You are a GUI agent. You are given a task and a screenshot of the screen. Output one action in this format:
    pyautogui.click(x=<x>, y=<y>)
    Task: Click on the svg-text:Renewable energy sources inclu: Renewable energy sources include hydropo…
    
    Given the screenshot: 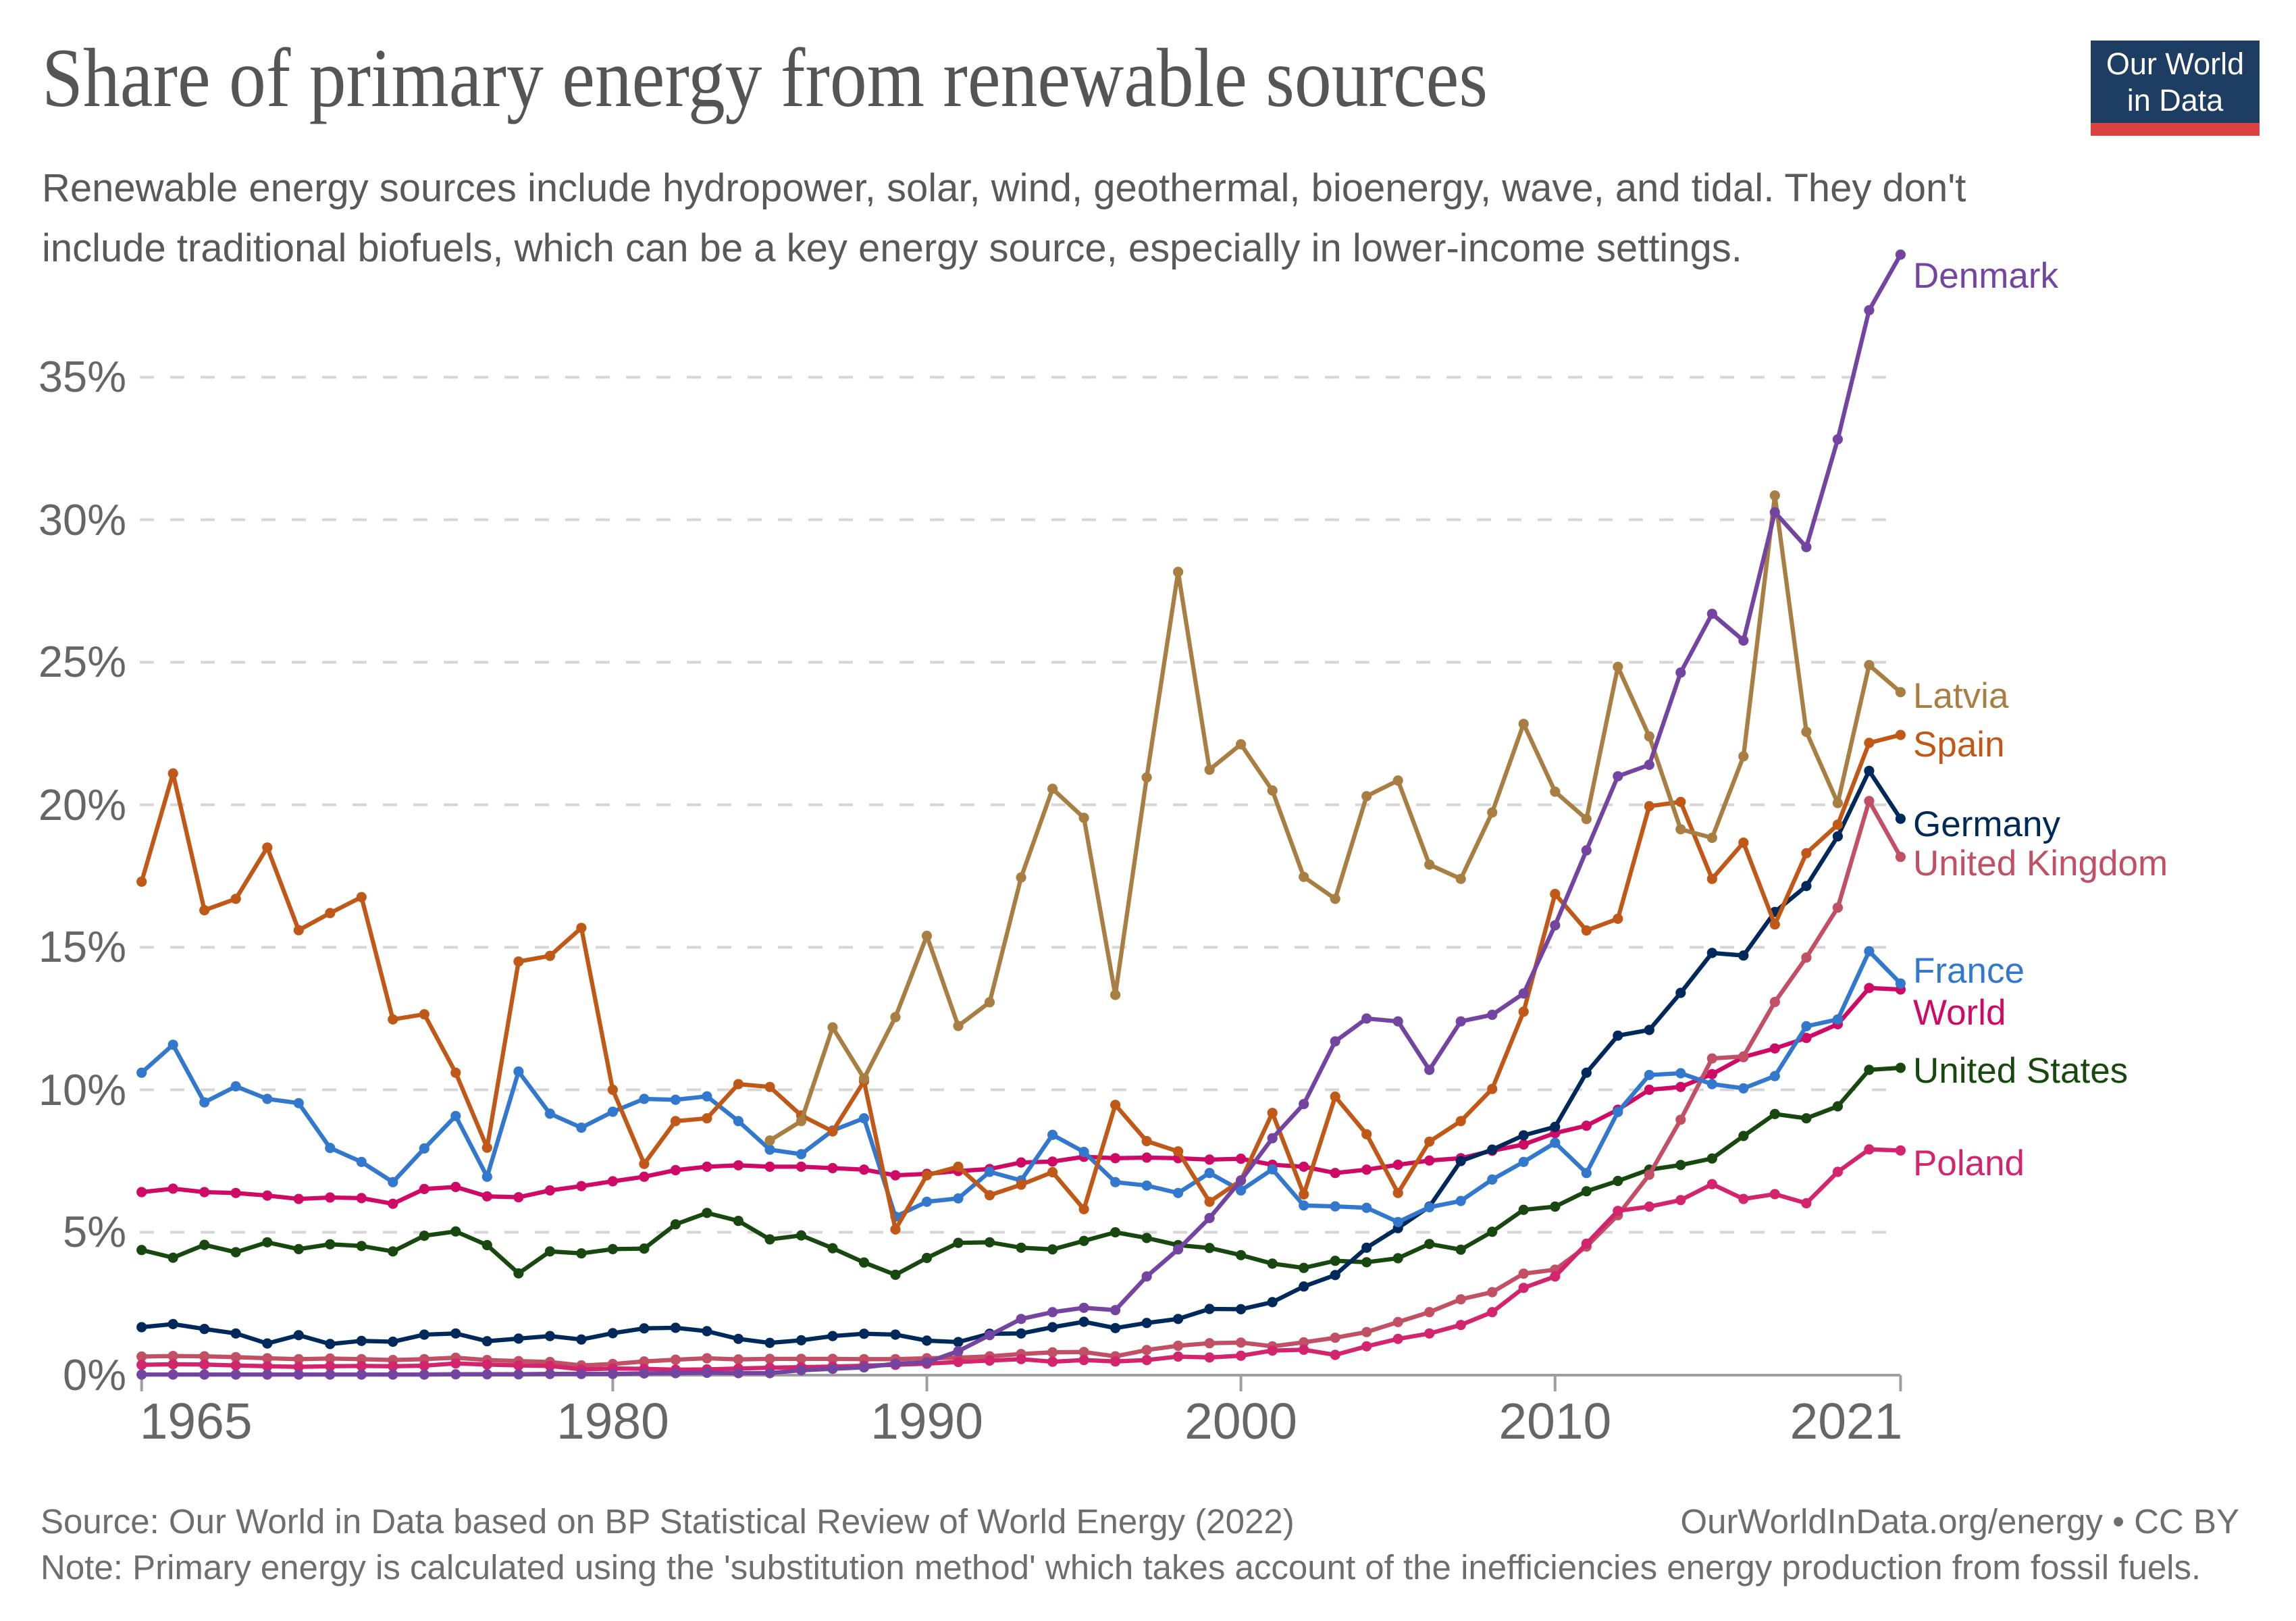 What is the action you would take?
    pyautogui.click(x=1004, y=188)
    